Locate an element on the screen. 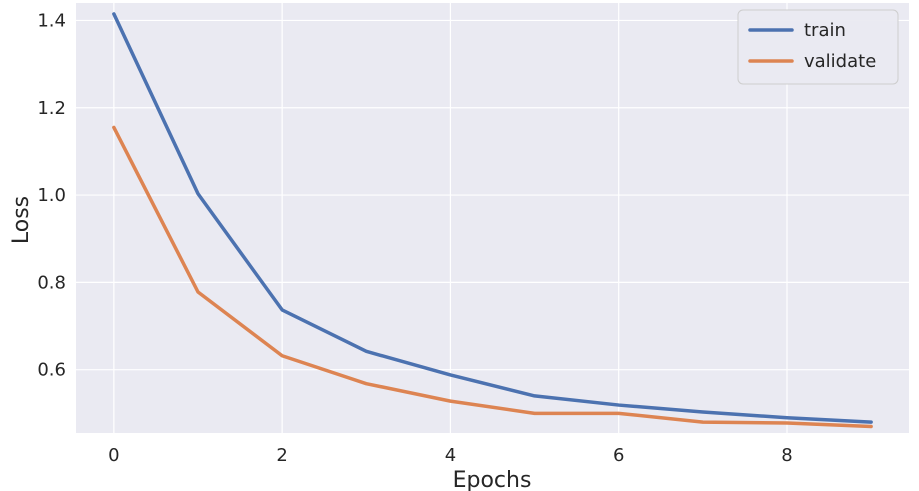 The image size is (919, 491). x-tick-label: 4 is located at coordinates (450, 455).